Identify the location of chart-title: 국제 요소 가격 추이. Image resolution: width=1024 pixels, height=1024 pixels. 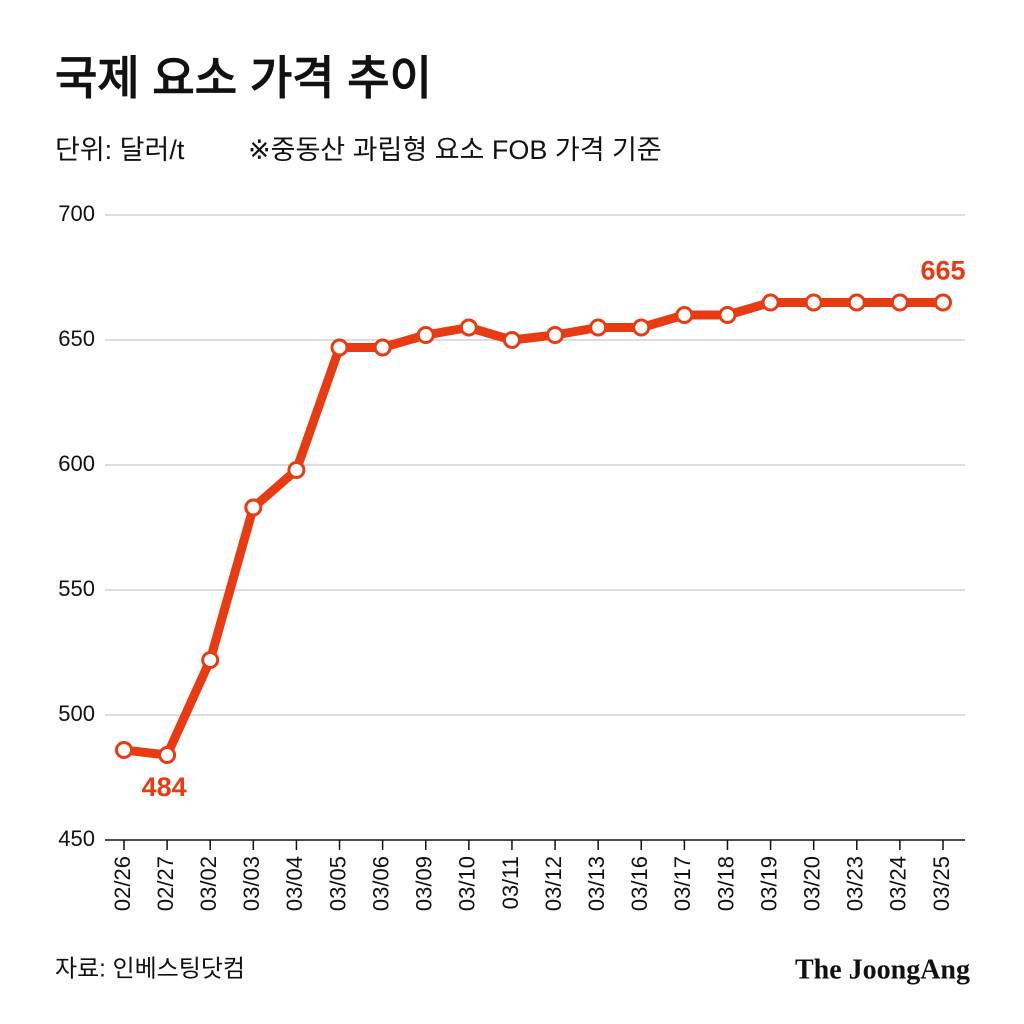
(243, 78).